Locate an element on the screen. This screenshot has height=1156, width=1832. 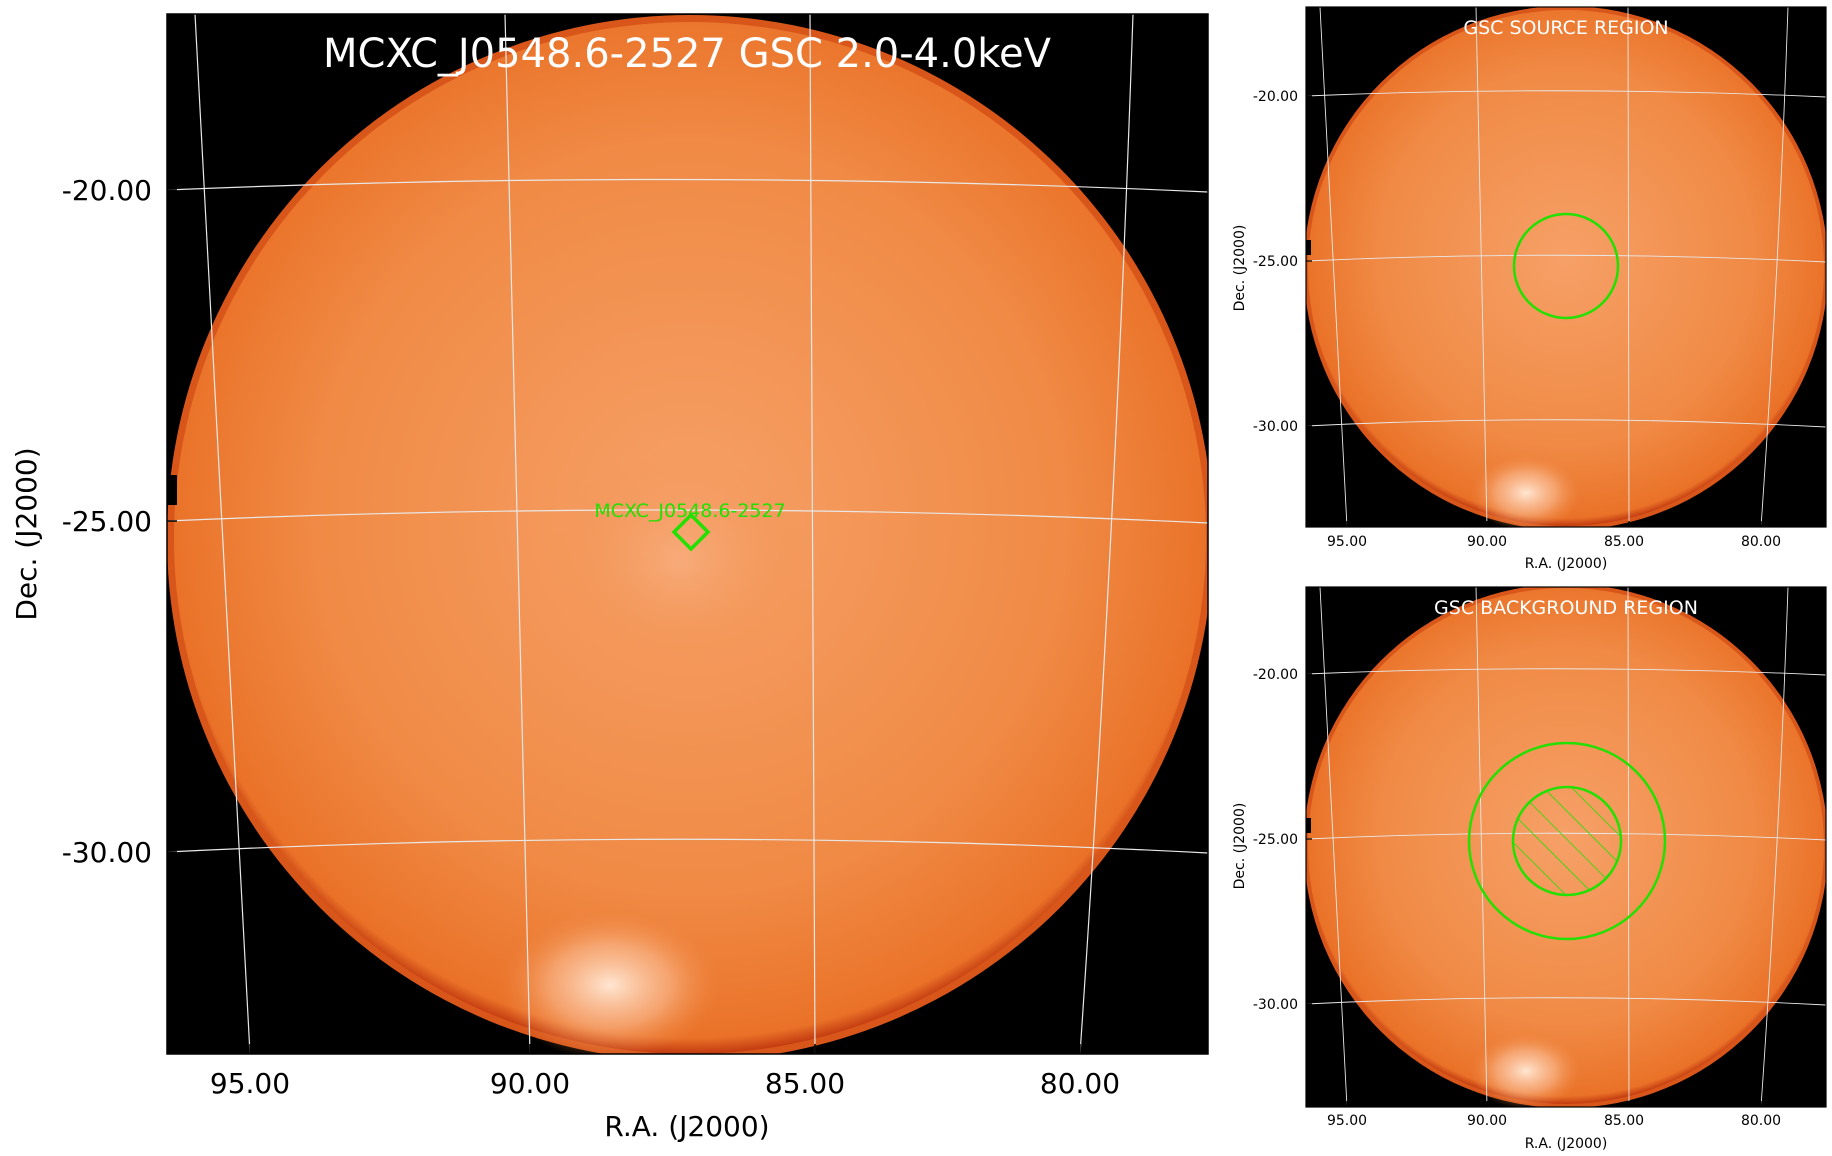
source-ytick-label: -30.00 is located at coordinates (1275, 427).